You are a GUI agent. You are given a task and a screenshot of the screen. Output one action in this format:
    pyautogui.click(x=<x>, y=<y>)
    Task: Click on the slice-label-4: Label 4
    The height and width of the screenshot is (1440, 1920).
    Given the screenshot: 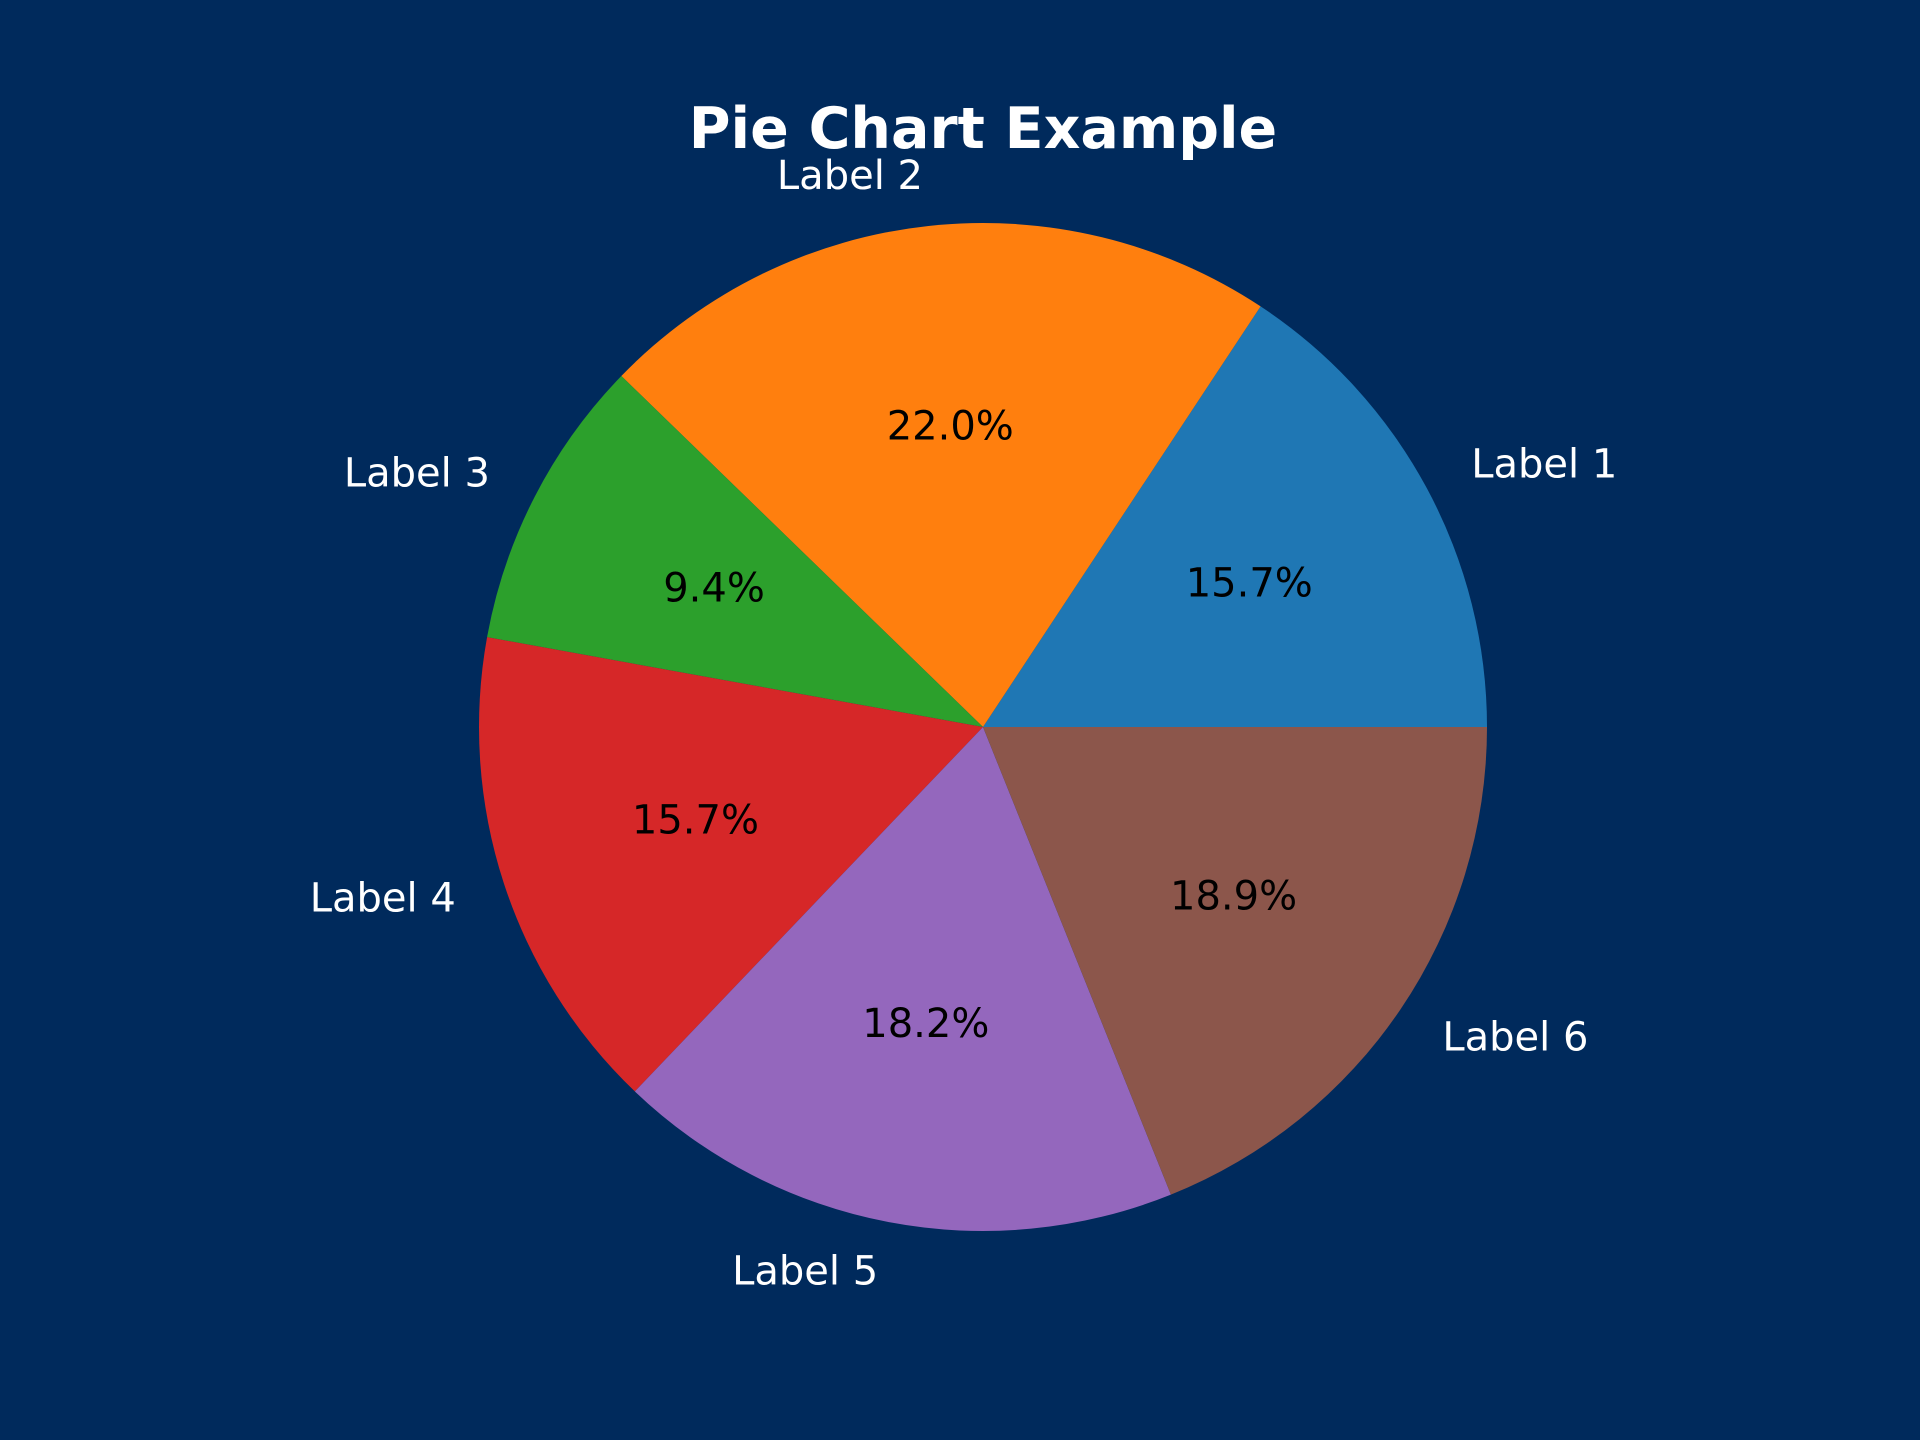 What is the action you would take?
    pyautogui.click(x=383, y=898)
    